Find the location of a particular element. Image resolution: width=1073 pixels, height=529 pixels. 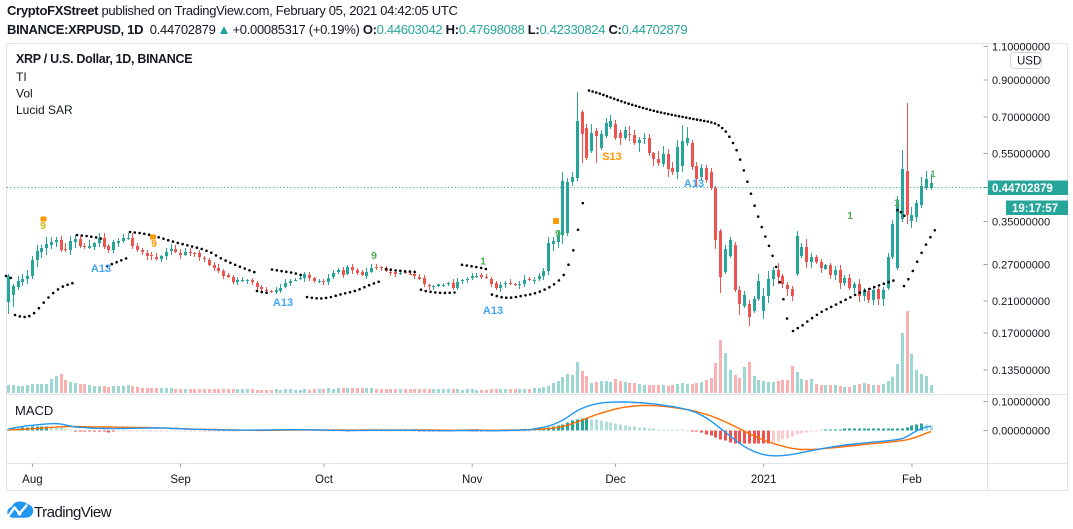

svg-text: TI is located at coordinates (21, 77).